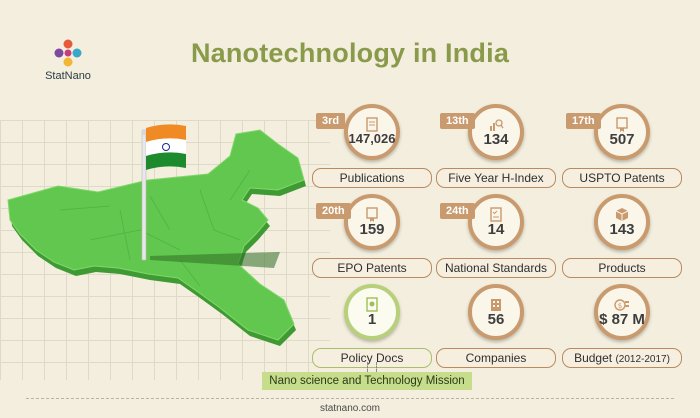  I want to click on mission-connector, so click(372, 367).